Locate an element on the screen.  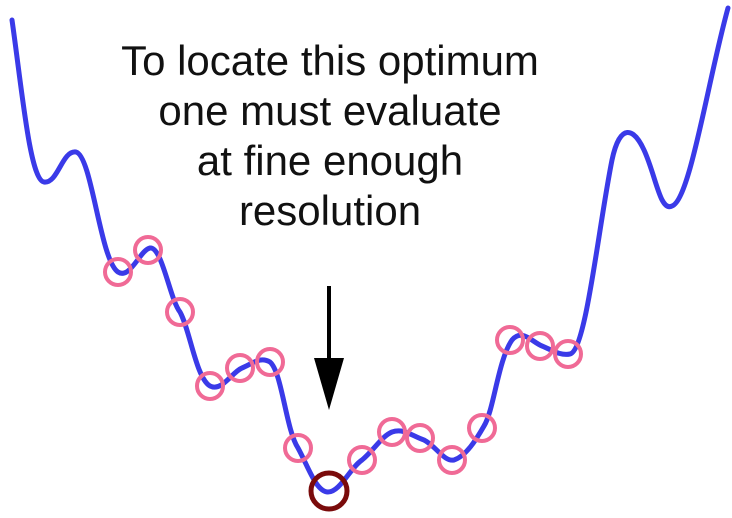
annotation-line-2: one must evaluate is located at coordinates (330, 110).